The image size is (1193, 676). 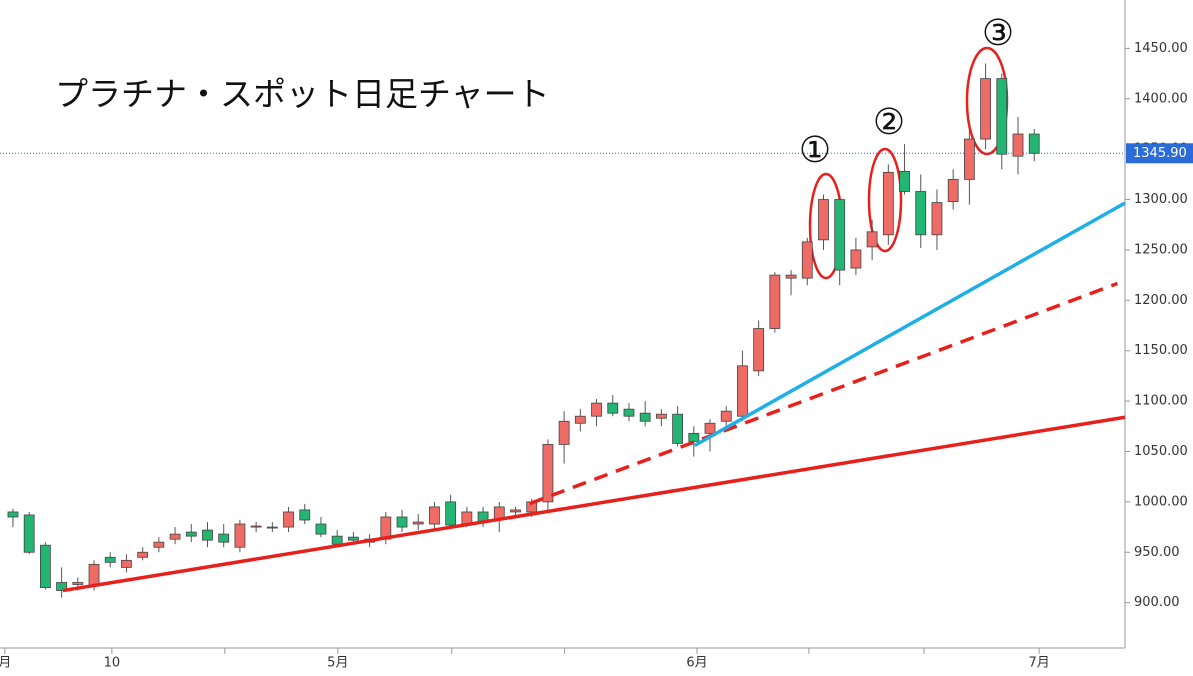 I want to click on y-tick-label: 900.00, so click(x=1157, y=602).